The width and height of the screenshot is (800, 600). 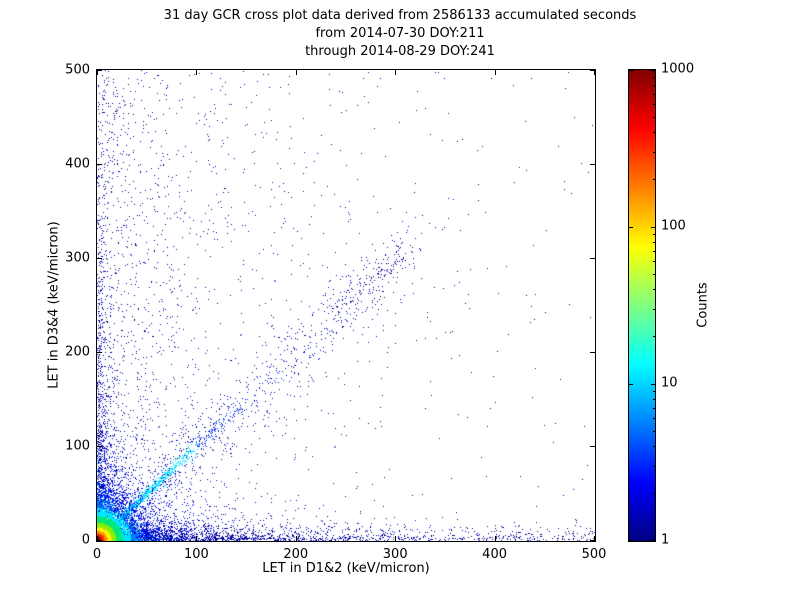 I want to click on x-tick-label: 500, so click(x=594, y=554).